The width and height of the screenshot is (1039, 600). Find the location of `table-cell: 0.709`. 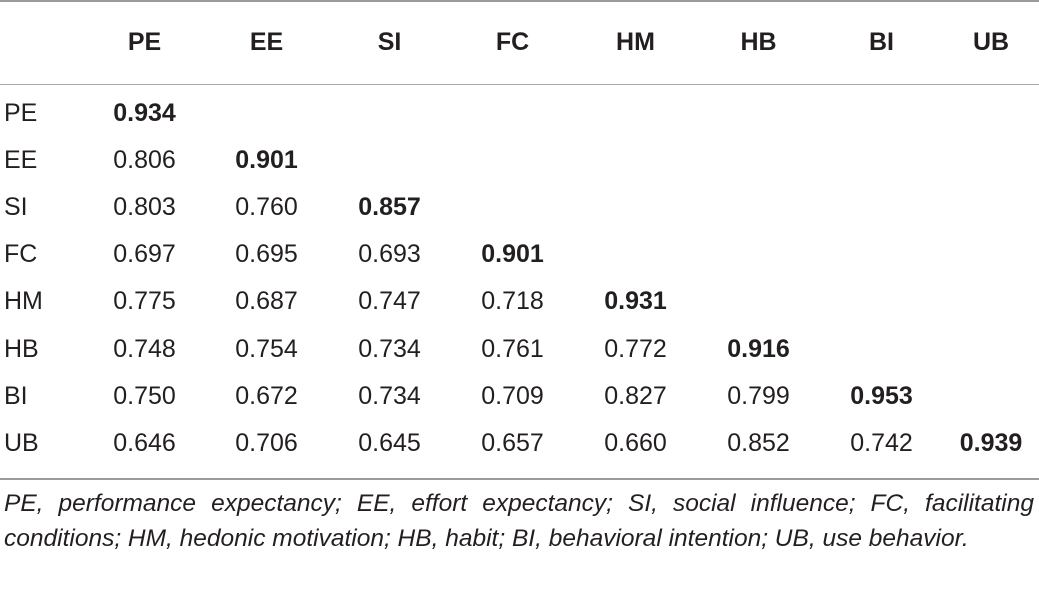

table-cell: 0.709 is located at coordinates (512, 395).